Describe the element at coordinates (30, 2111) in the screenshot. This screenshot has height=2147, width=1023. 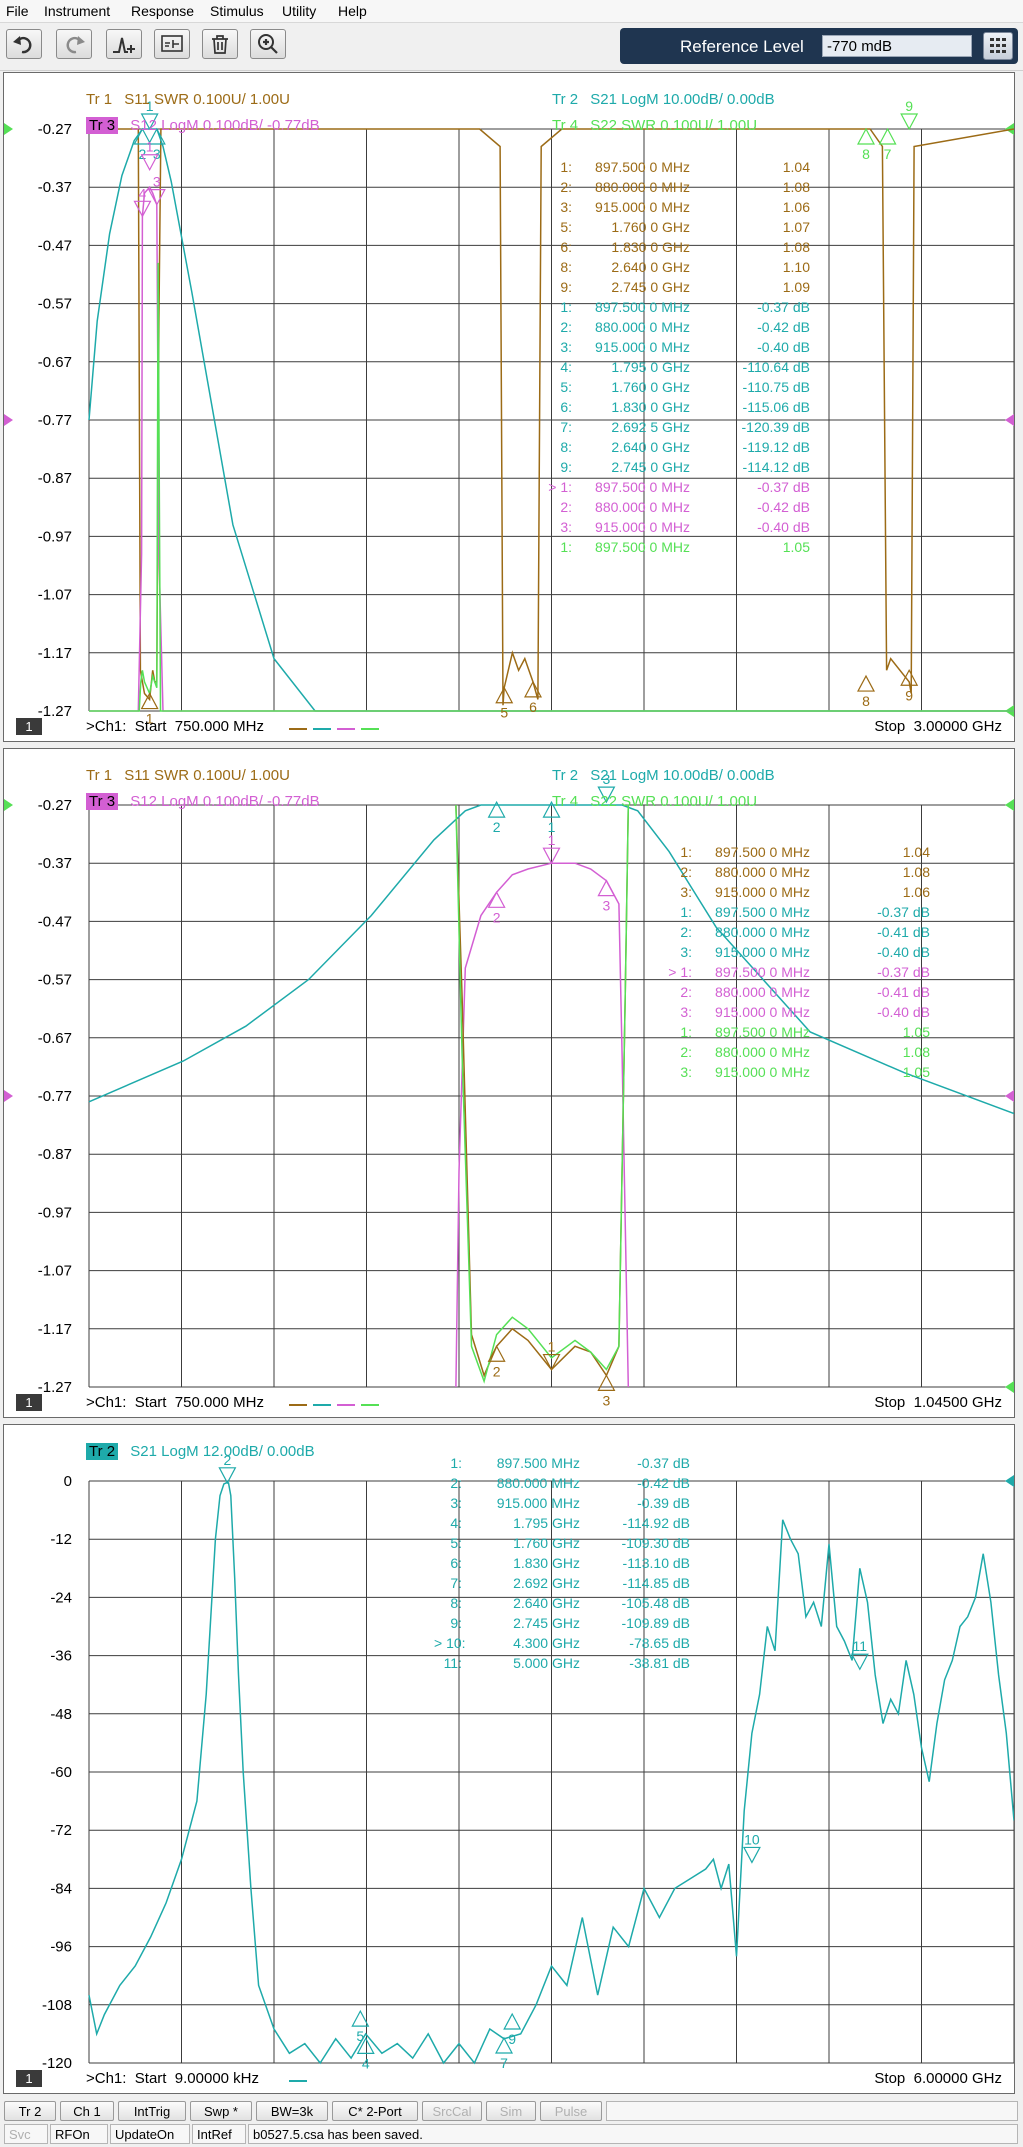
I see `status-button-tr-2: Tr 2` at that location.